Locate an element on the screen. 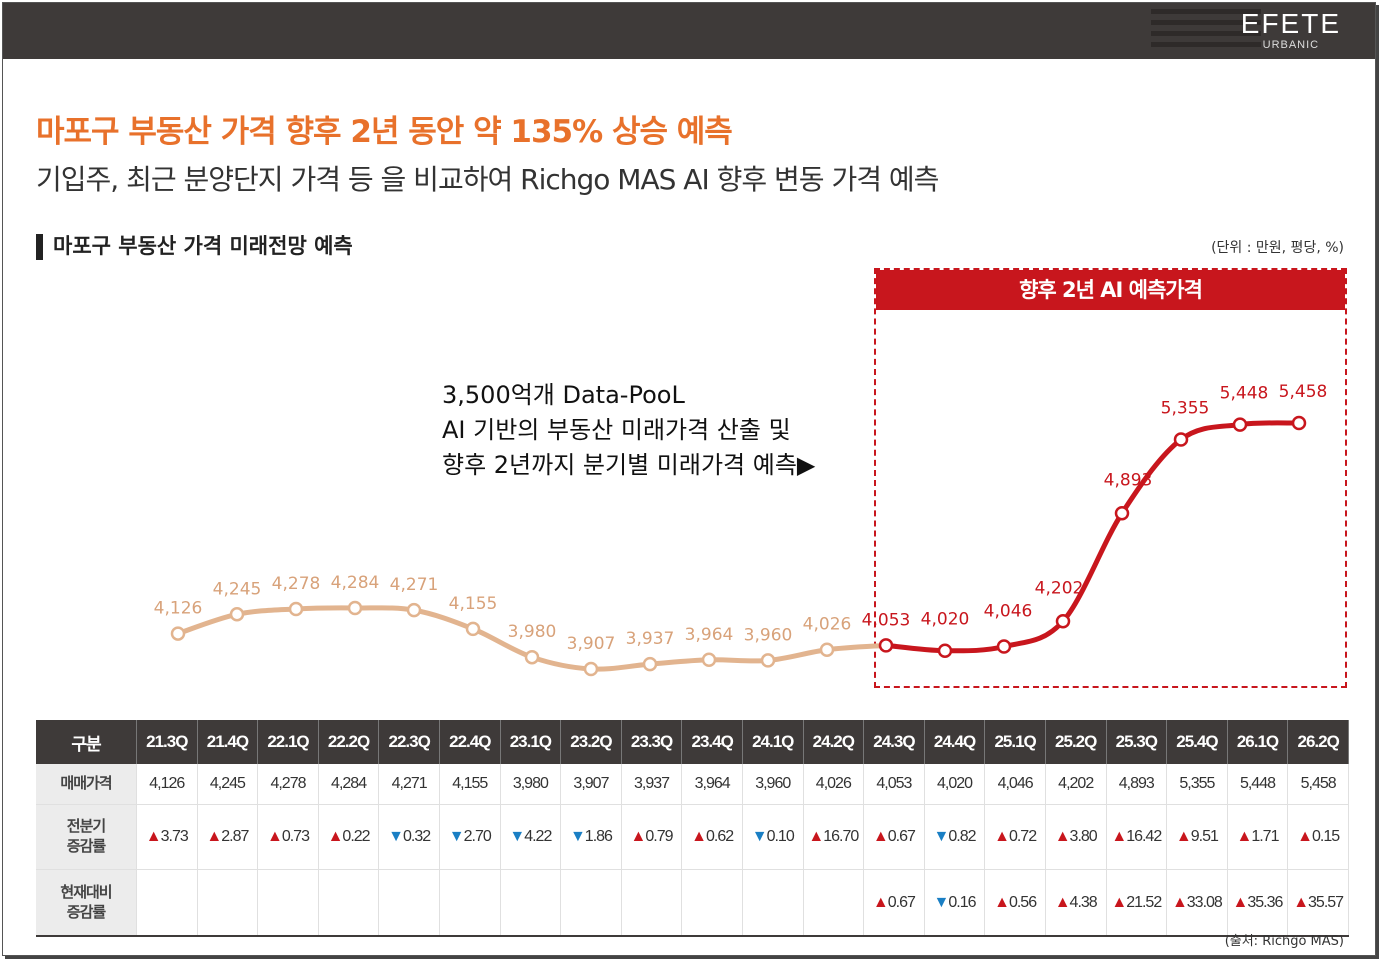 The height and width of the screenshot is (962, 1382). qoq-cell: ▲0.67 is located at coordinates (894, 837).